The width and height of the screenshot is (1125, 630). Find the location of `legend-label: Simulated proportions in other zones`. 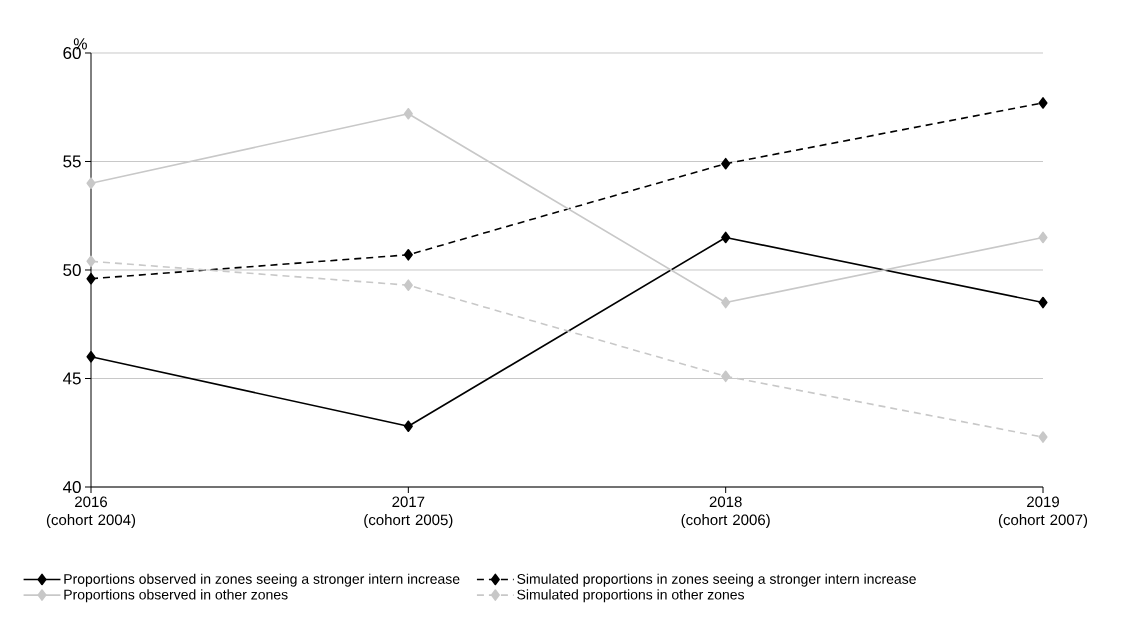

legend-label: Simulated proportions in other zones is located at coordinates (631, 596).